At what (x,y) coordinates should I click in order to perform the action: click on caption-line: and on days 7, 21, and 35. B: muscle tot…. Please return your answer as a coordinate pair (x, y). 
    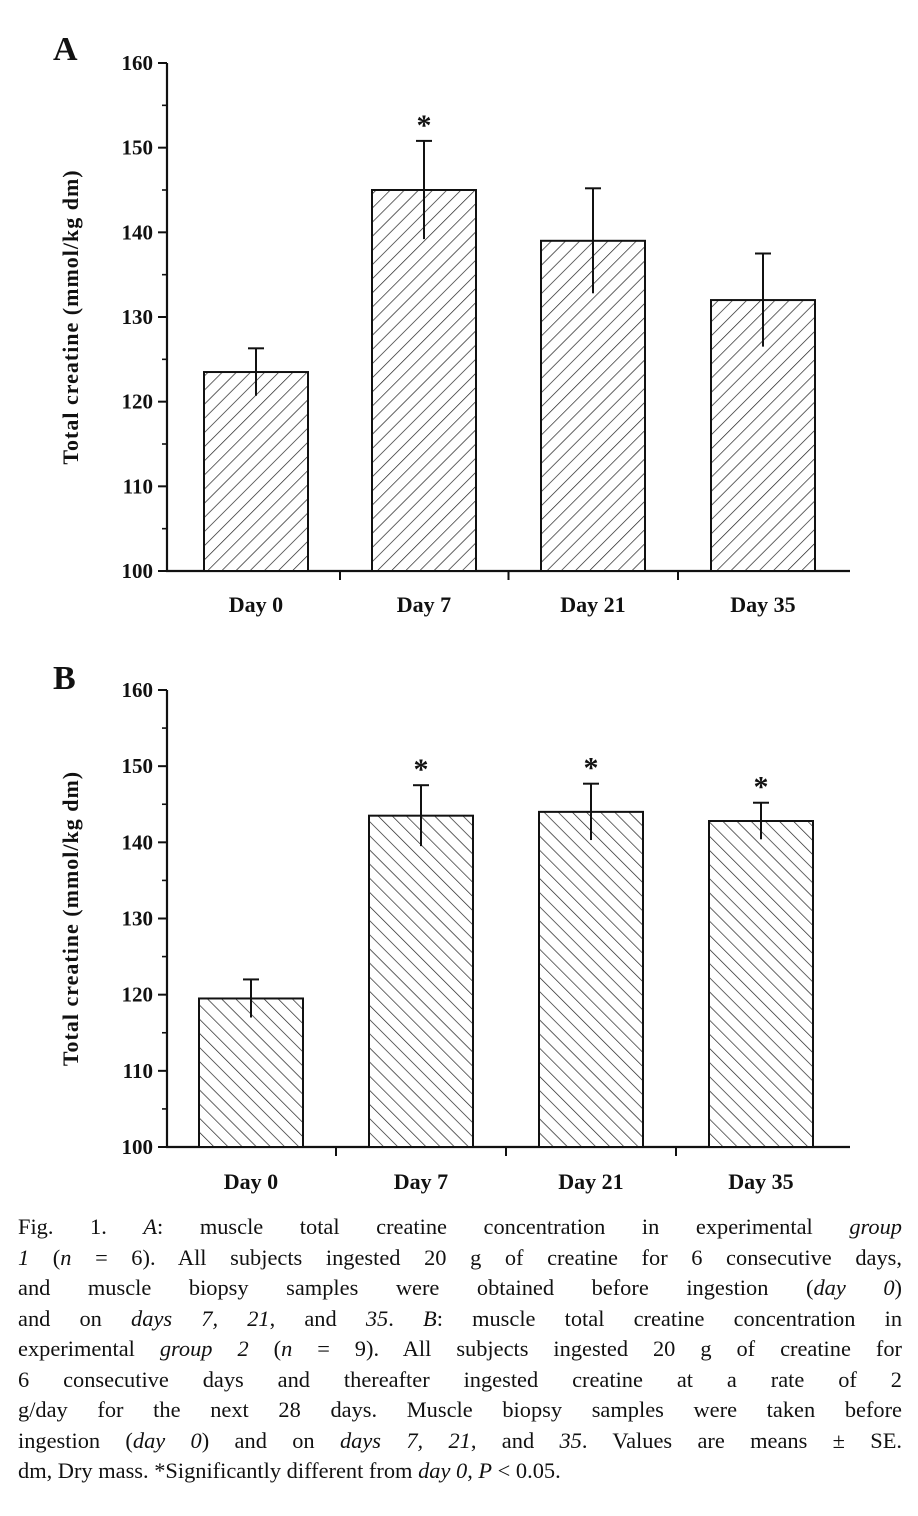
    Looking at the image, I should click on (460, 1319).